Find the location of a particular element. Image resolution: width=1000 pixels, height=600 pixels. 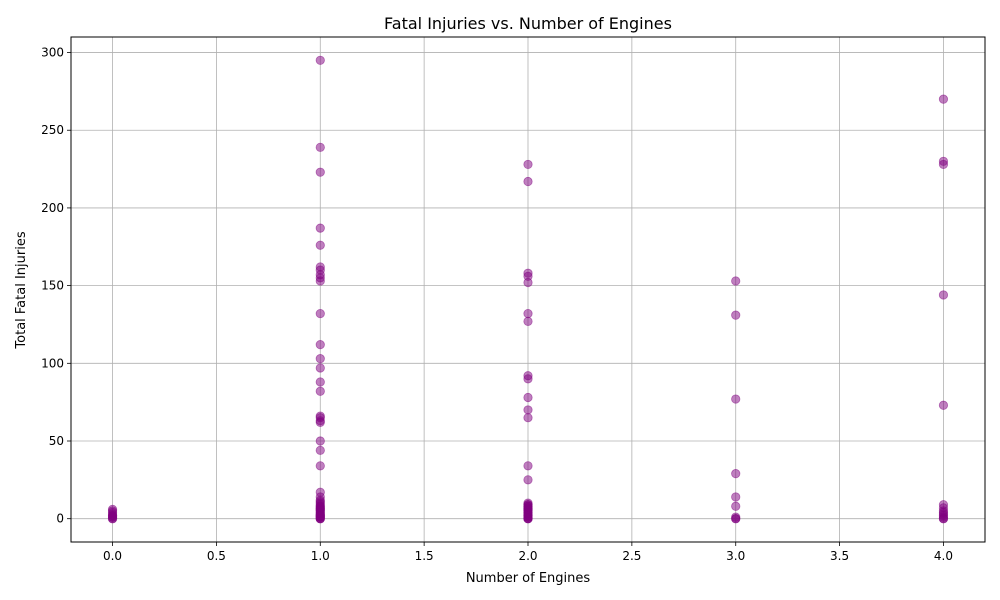

y-tick-label: 0 is located at coordinates (60, 519).